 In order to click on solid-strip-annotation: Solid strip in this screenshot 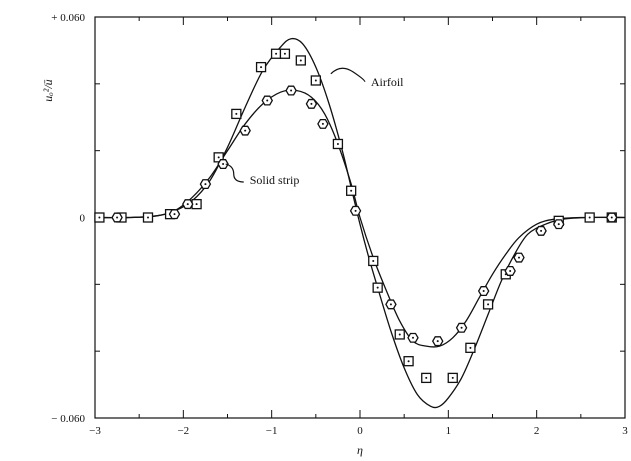, I will do `click(275, 180)`.